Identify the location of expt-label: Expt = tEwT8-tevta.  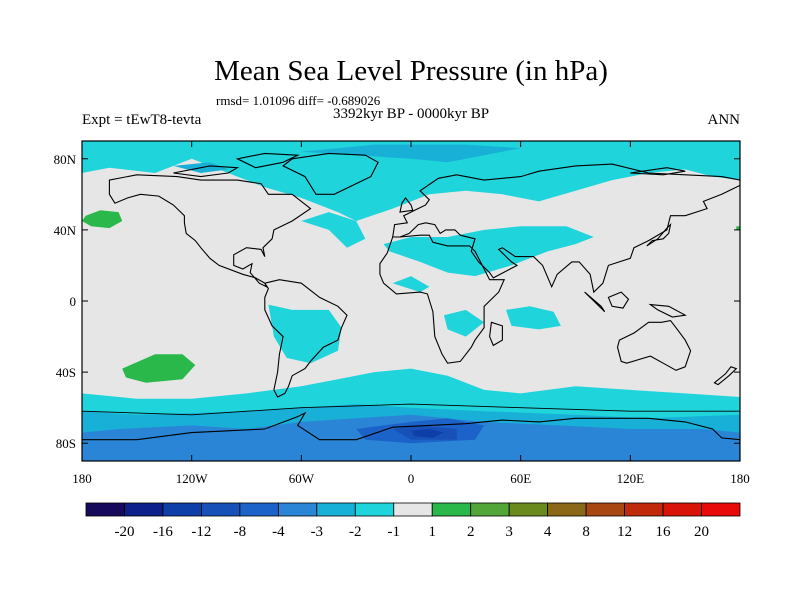
(142, 120).